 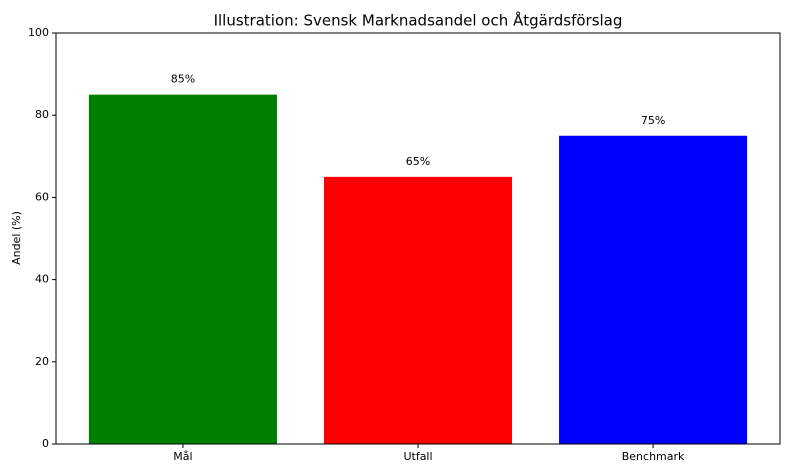 I want to click on value-label: 65%, so click(x=418, y=161).